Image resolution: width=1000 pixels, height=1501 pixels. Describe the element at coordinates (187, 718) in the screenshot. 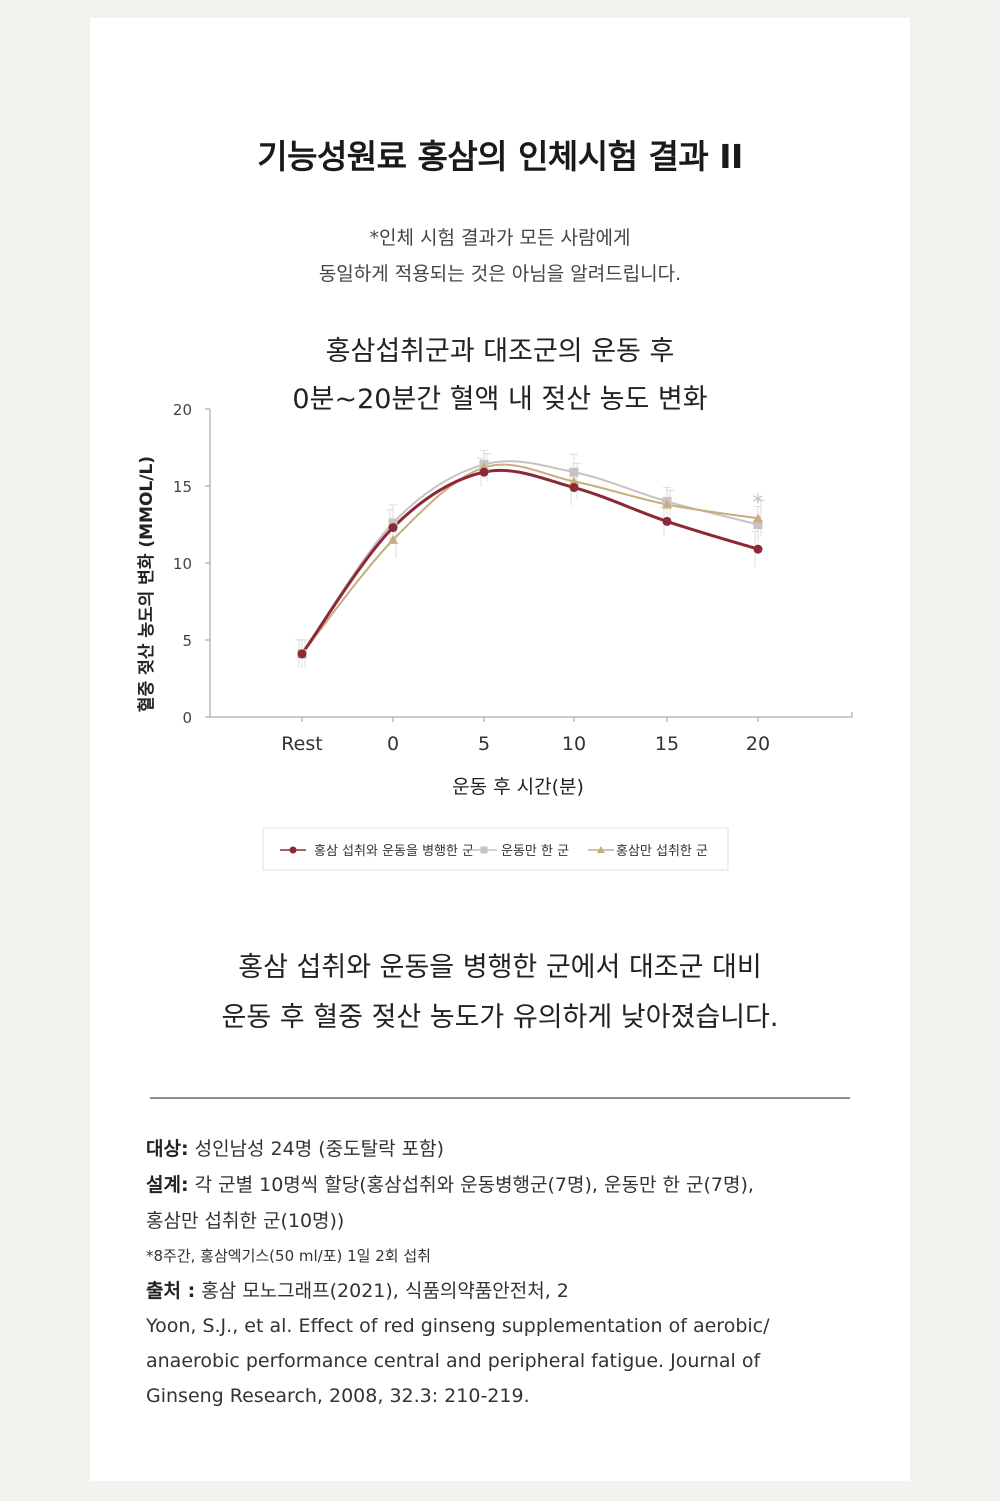

I see `y-tick-label: 0` at that location.